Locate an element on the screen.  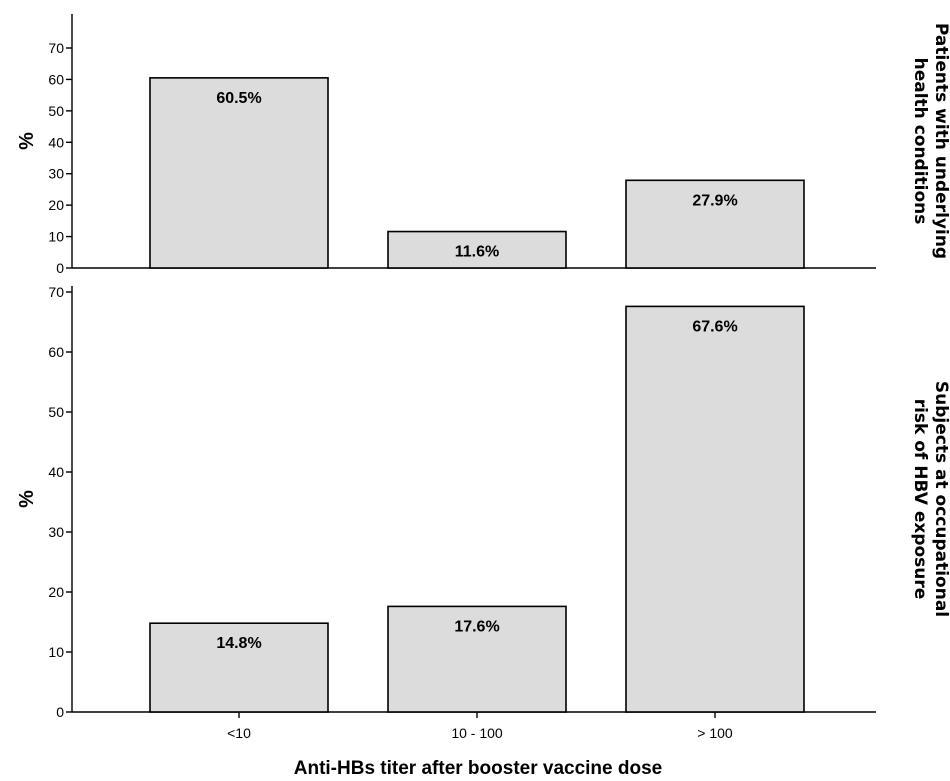
x-tick-label: <10 is located at coordinates (239, 733).